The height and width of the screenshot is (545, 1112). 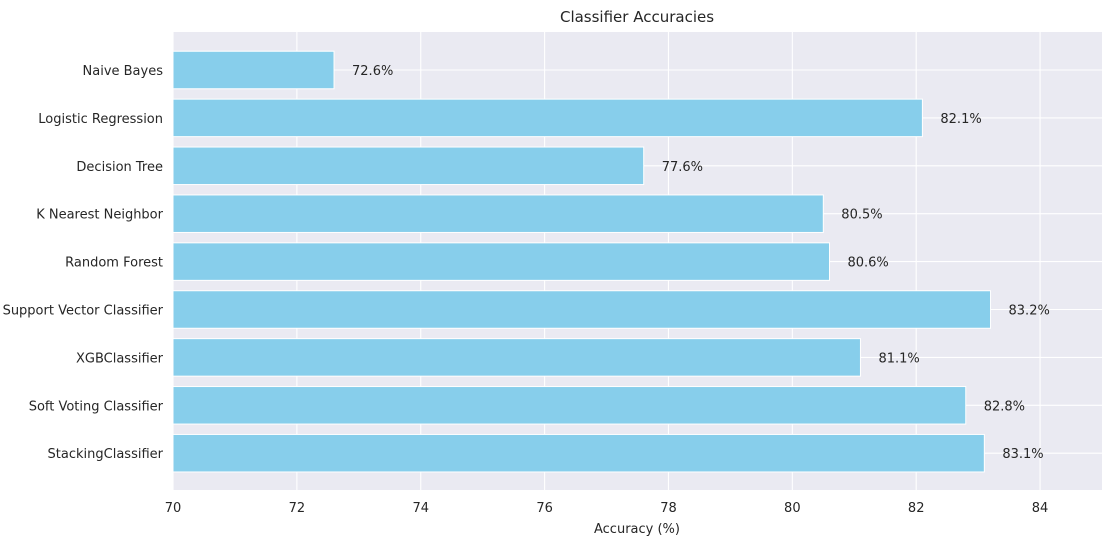 What do you see at coordinates (123, 71) in the screenshot?
I see `category-label: Naive Bayes` at bounding box center [123, 71].